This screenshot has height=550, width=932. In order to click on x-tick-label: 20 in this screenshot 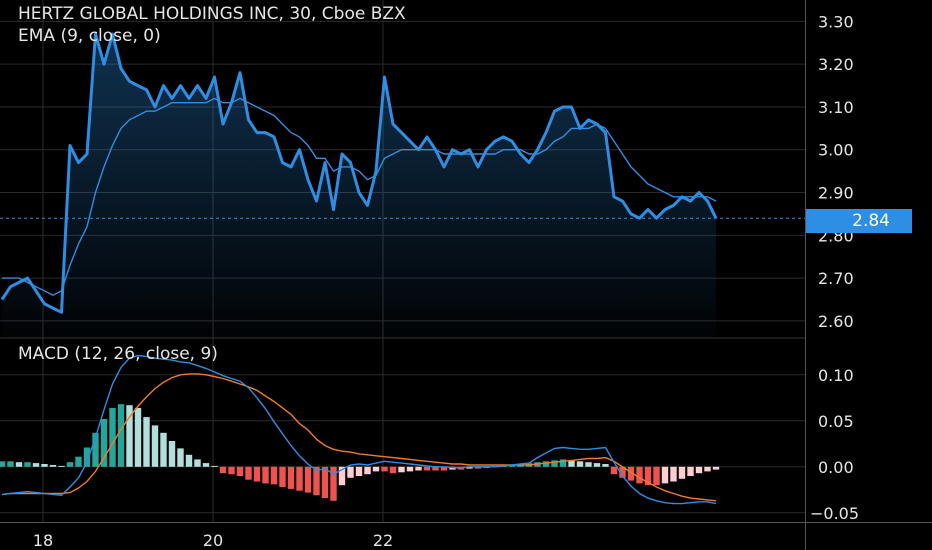, I will do `click(213, 540)`.